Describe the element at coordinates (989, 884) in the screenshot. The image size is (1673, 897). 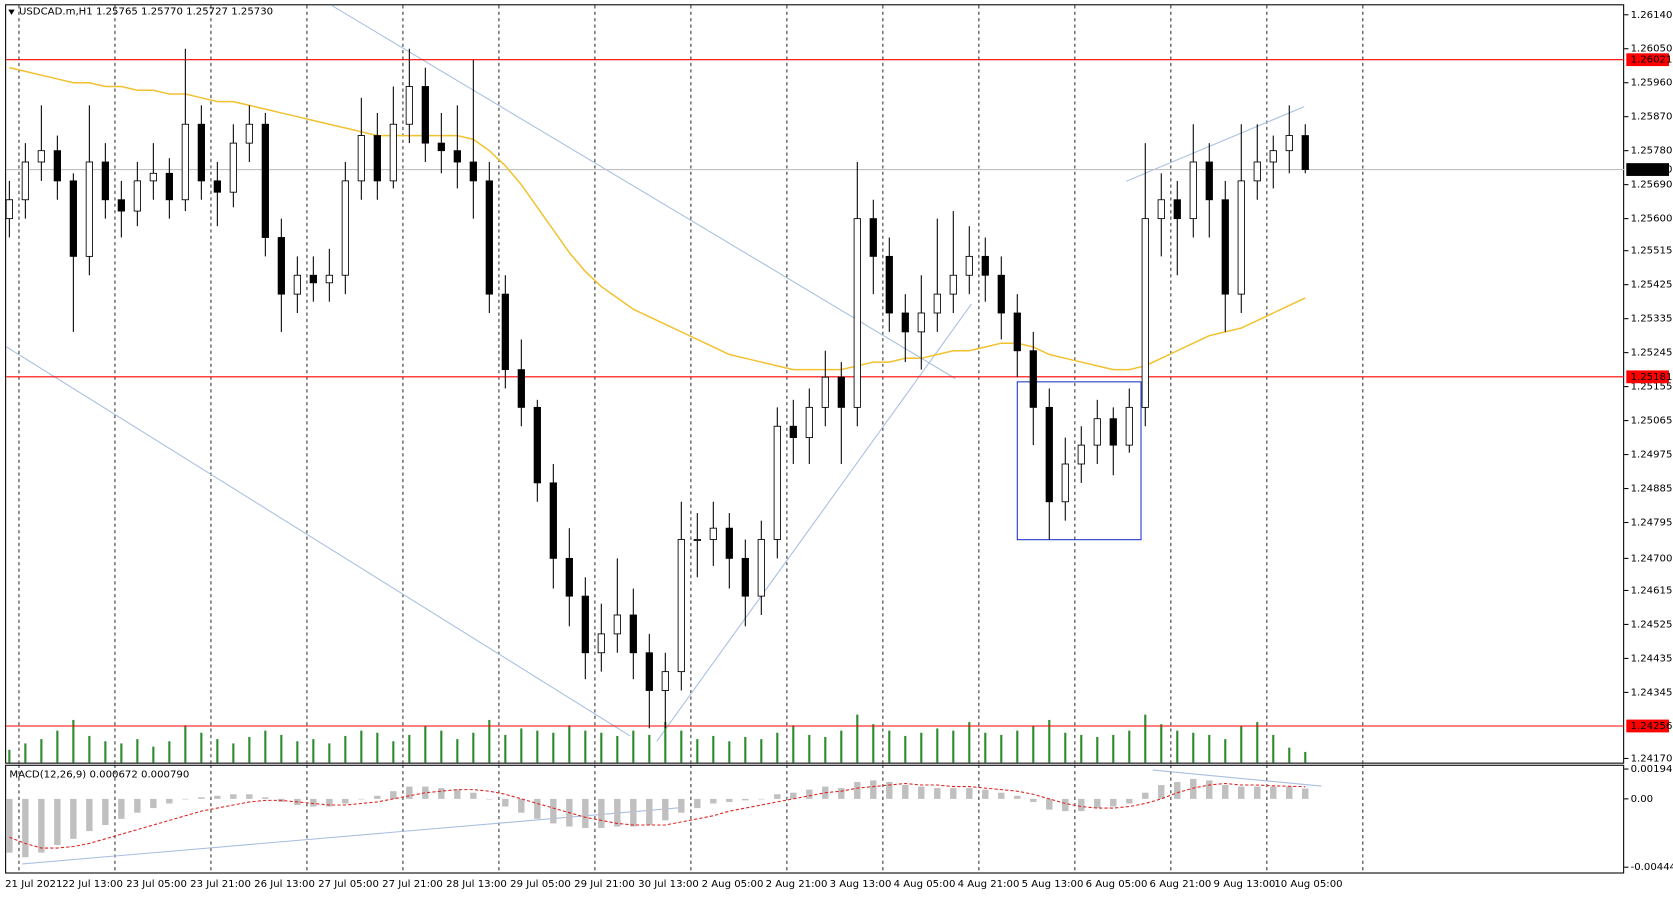
I see `x-tick-label: 4 Aug 21:00` at that location.